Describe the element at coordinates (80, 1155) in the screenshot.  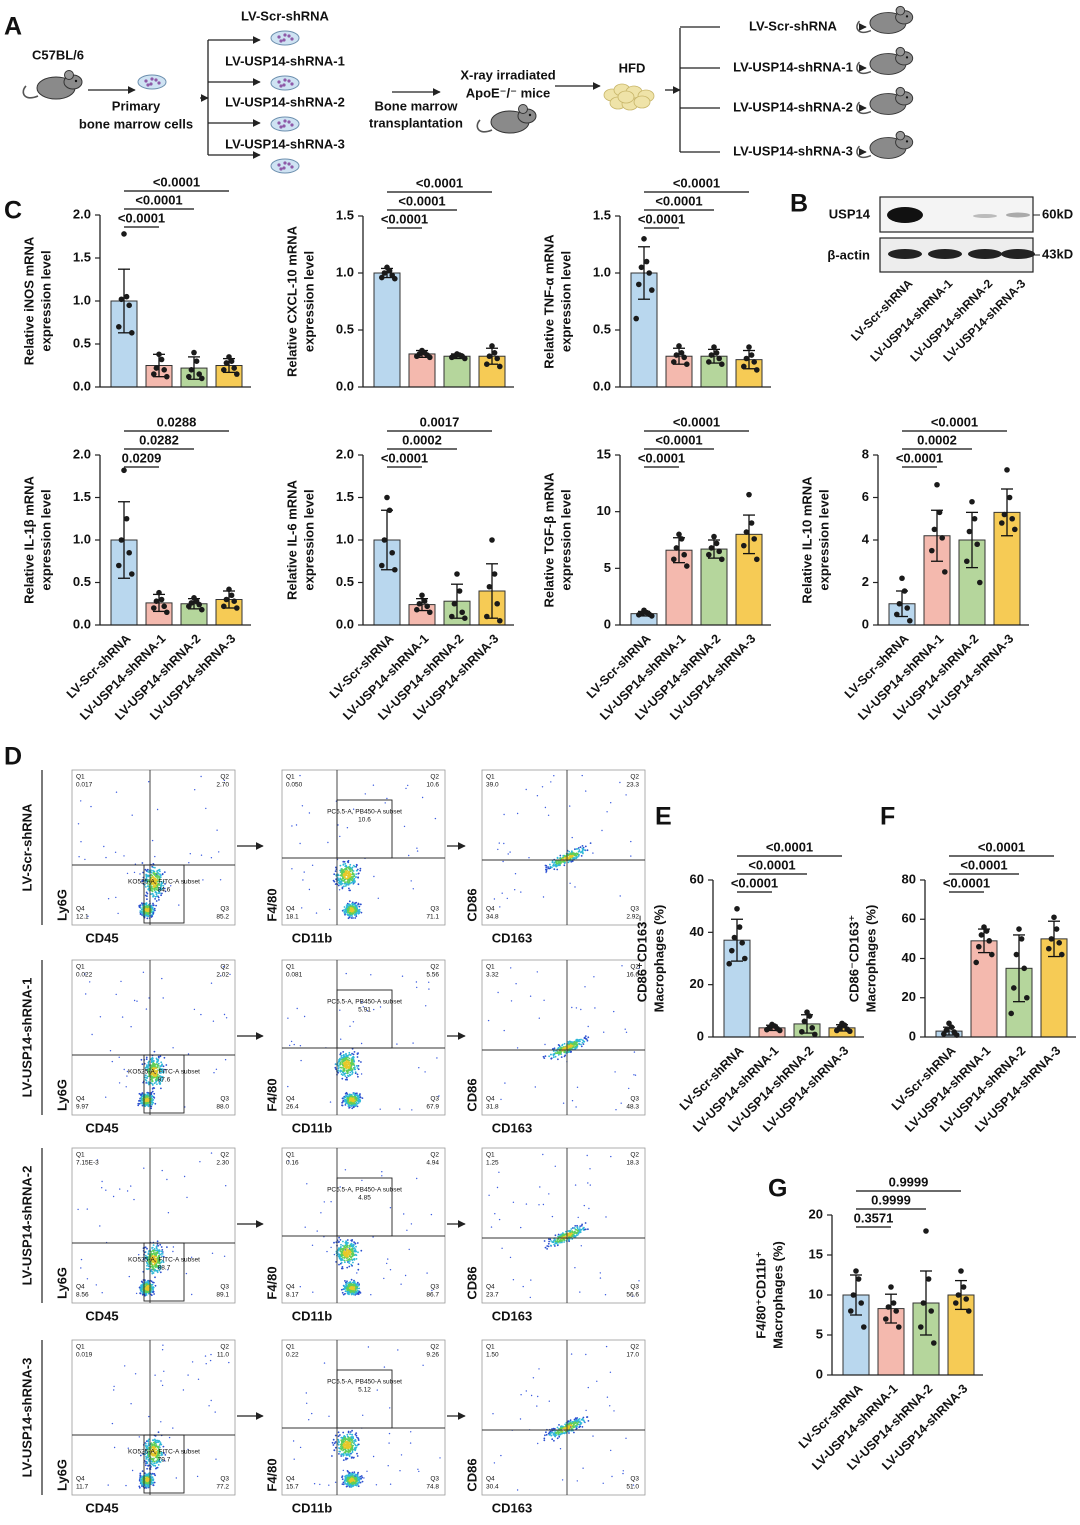
I see `quadrant-name: Q1` at that location.